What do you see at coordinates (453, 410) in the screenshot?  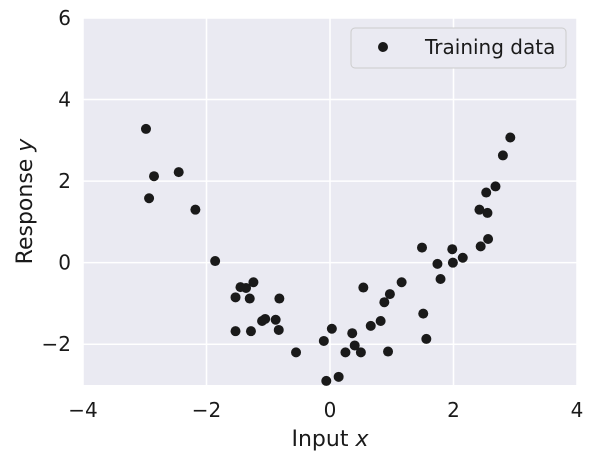 I see `x-tick-label: 2` at bounding box center [453, 410].